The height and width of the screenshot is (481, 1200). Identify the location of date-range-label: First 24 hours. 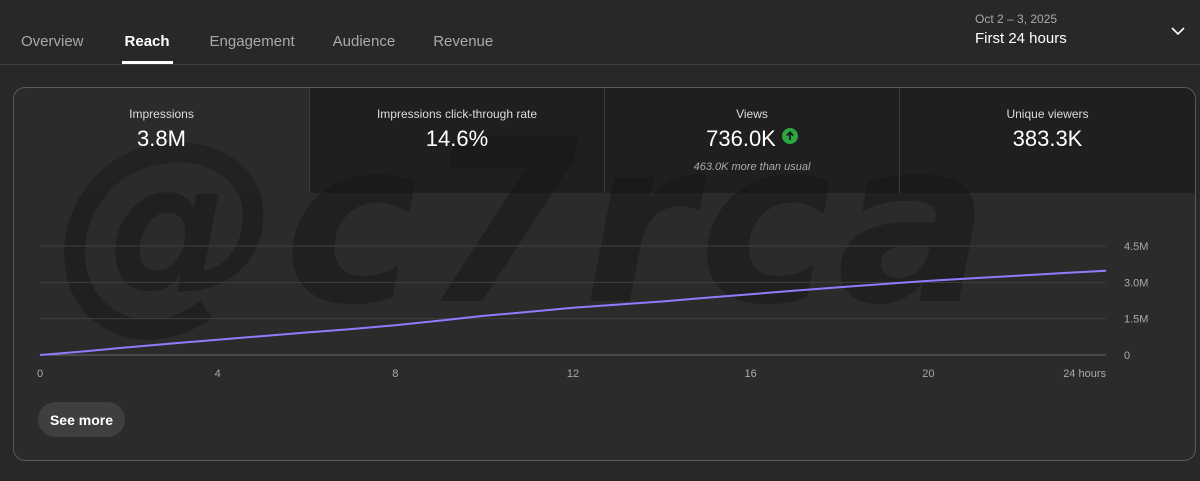
(1021, 38).